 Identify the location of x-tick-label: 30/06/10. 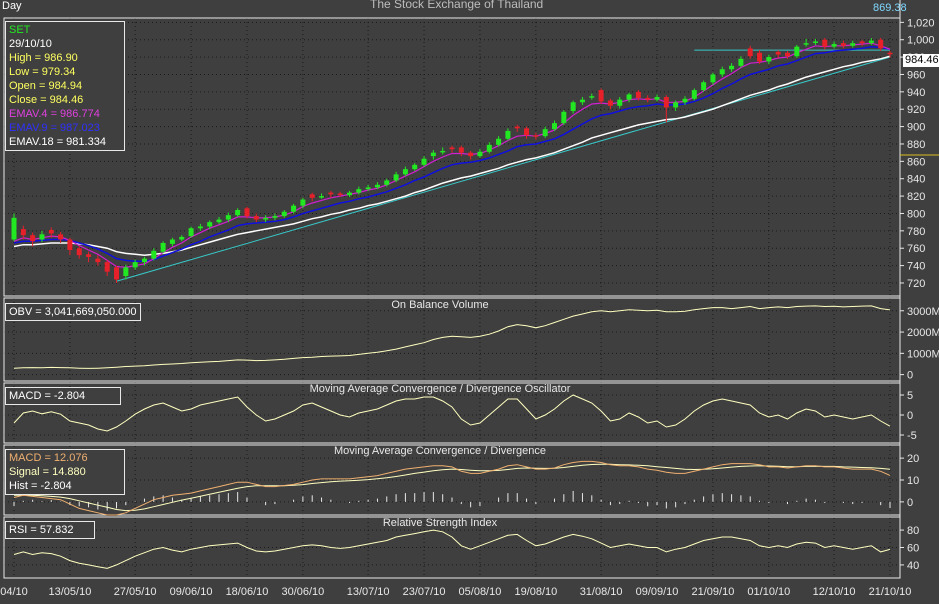
(302, 592).